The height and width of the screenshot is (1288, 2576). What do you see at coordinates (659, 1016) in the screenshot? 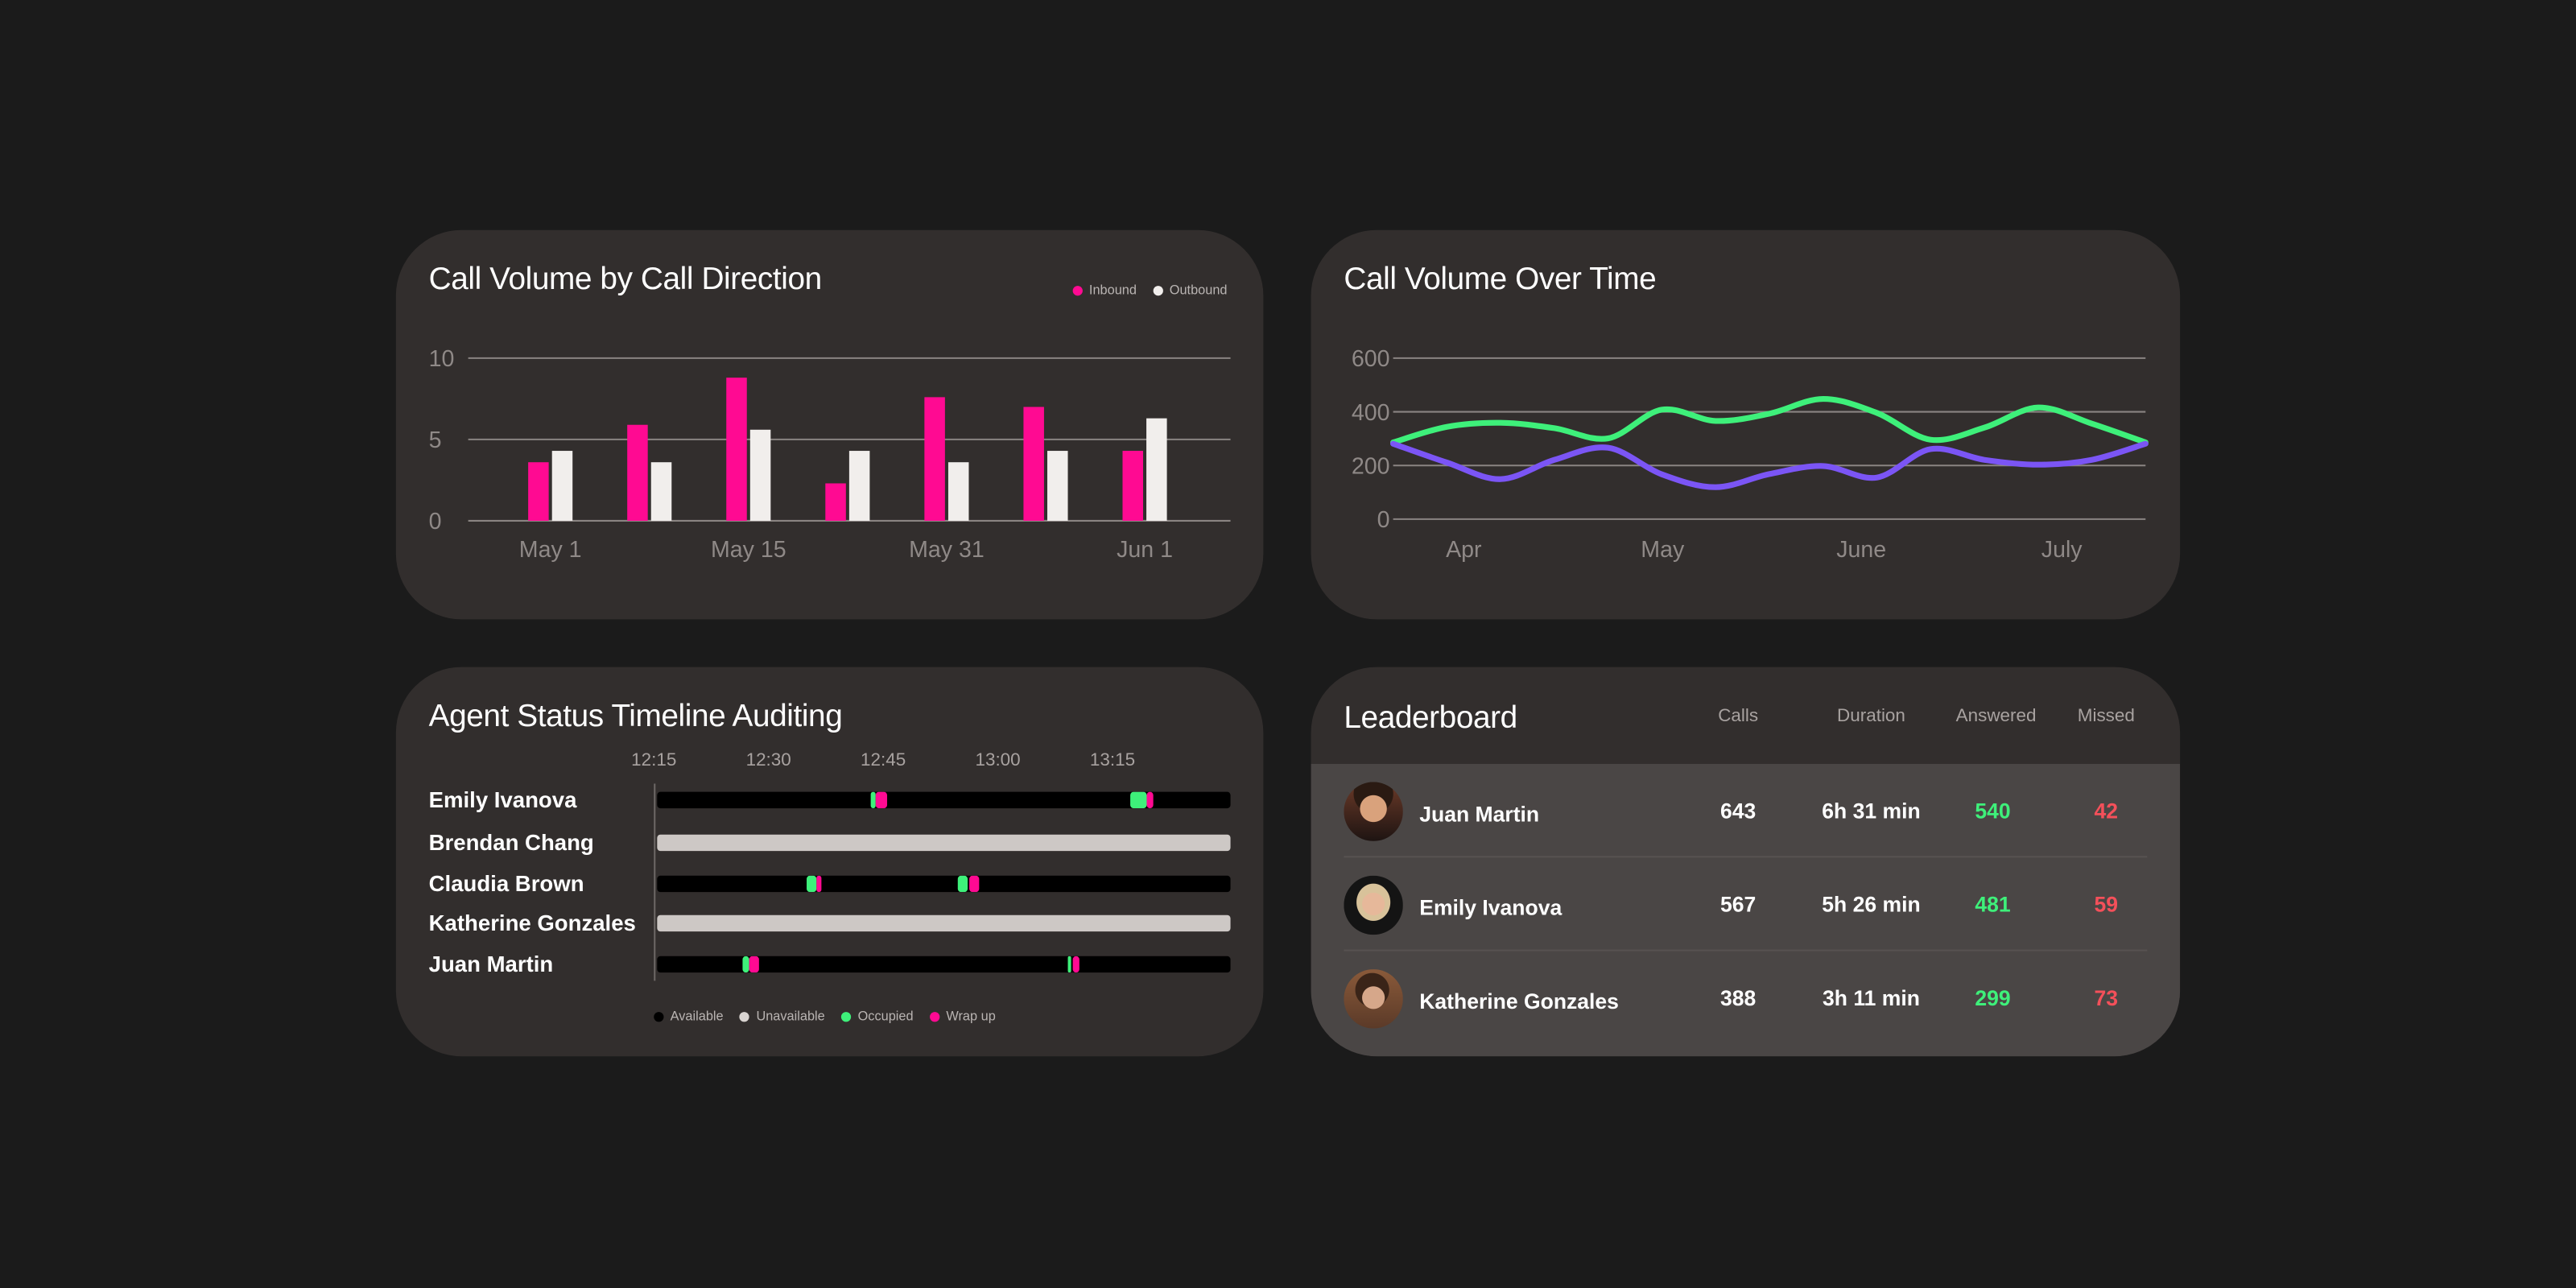
I see `available-dot-icon` at bounding box center [659, 1016].